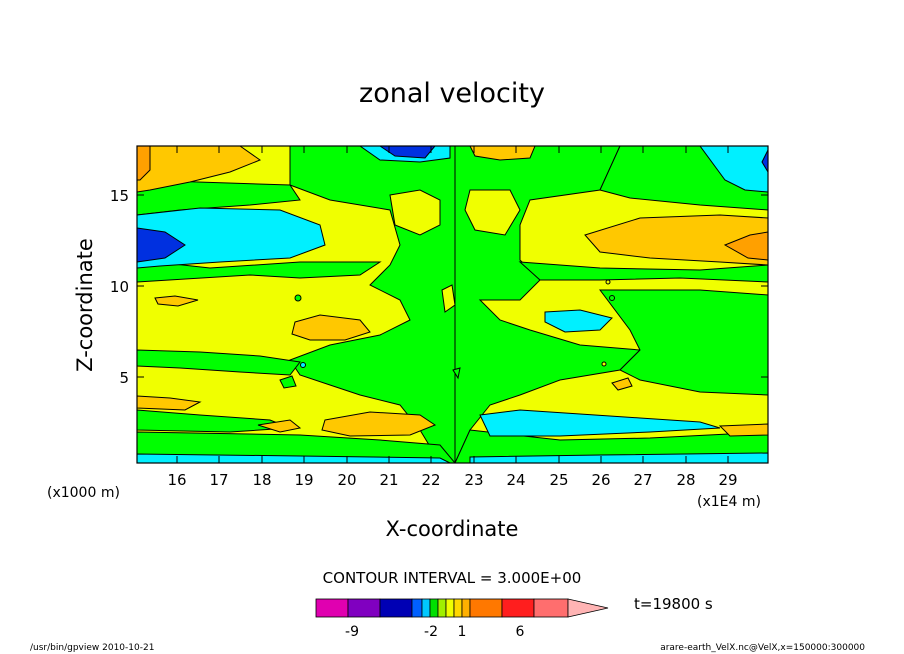 This screenshot has width=904, height=654. Describe the element at coordinates (642, 480) in the screenshot. I see `x-tick-label: 27` at that location.